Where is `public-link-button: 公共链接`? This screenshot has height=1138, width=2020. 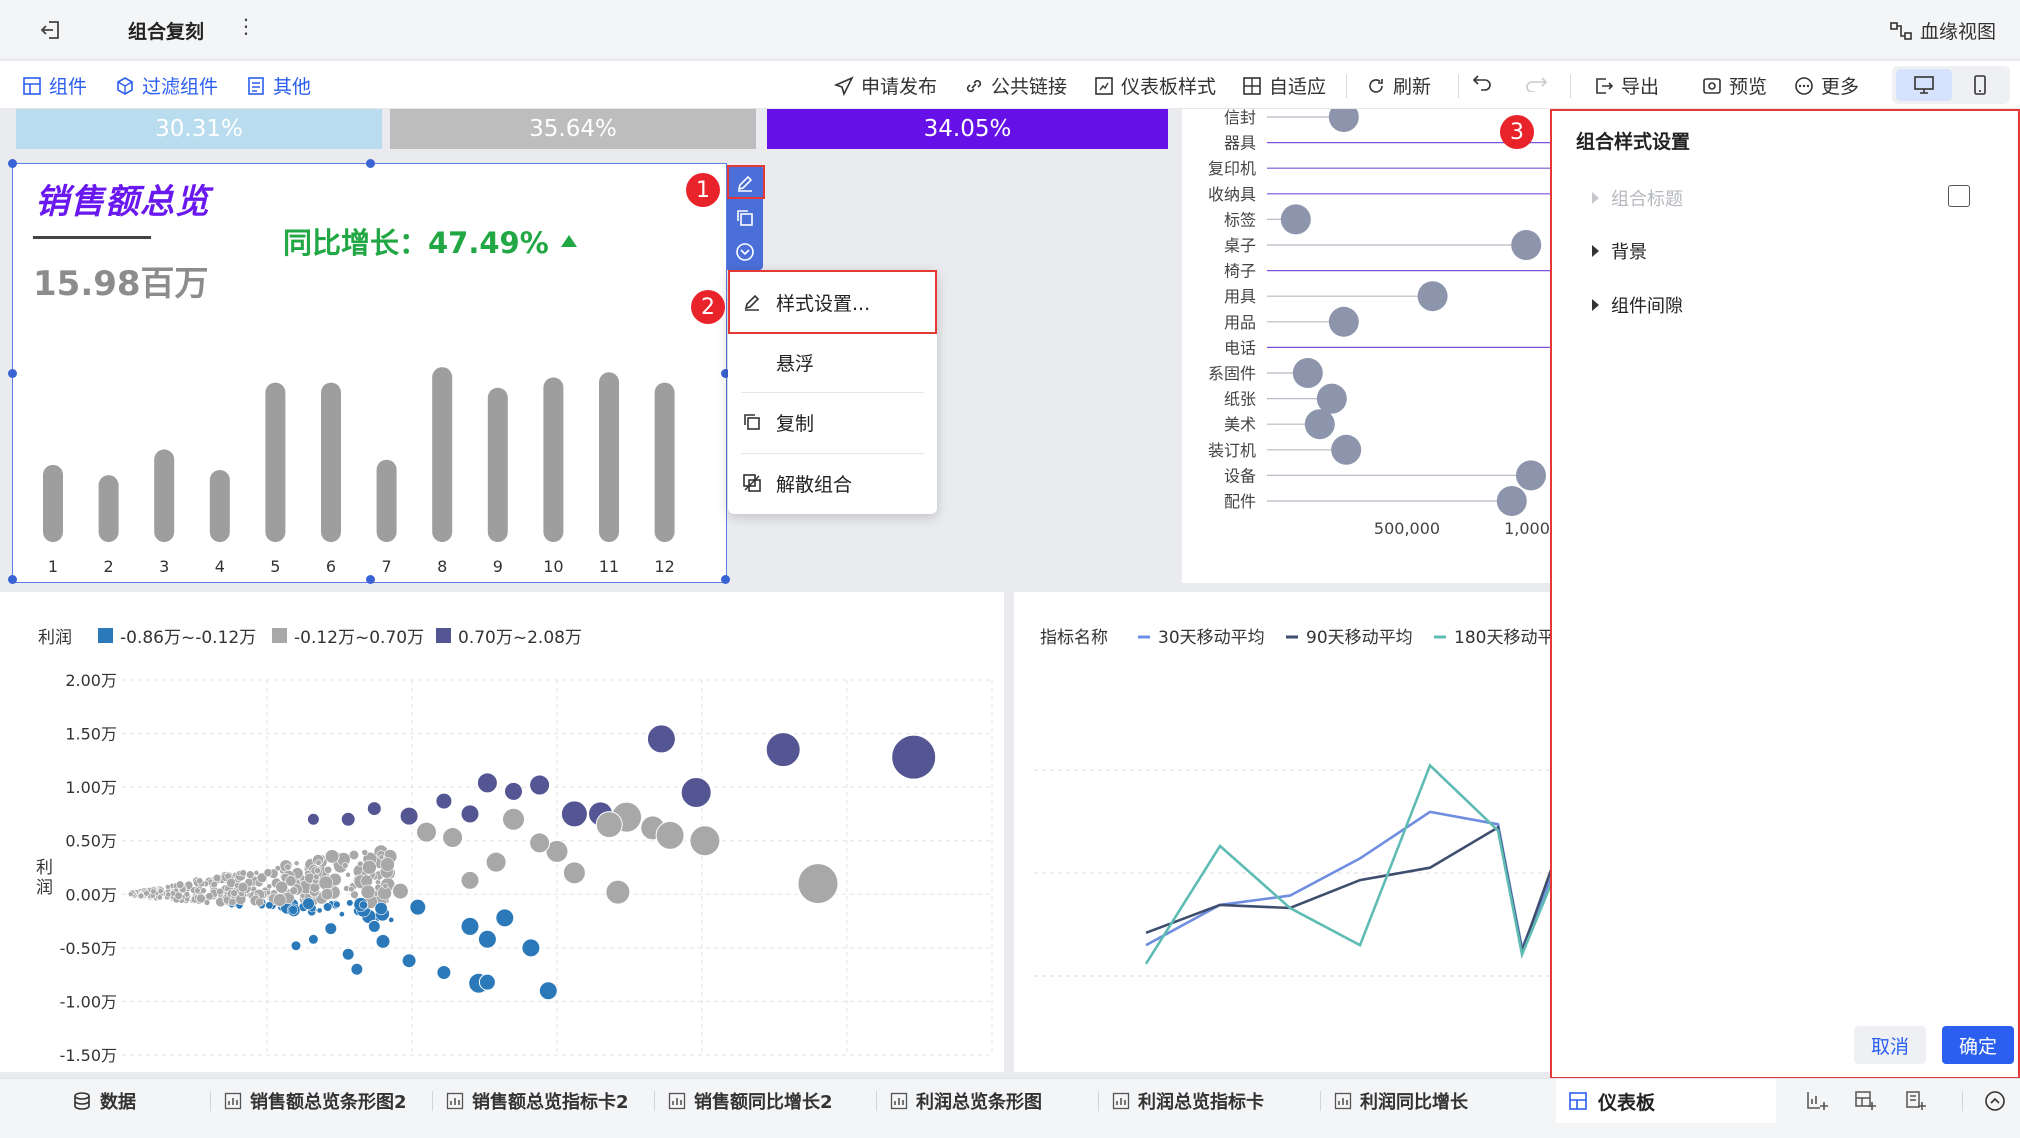 public-link-button: 公共链接 is located at coordinates (1015, 85).